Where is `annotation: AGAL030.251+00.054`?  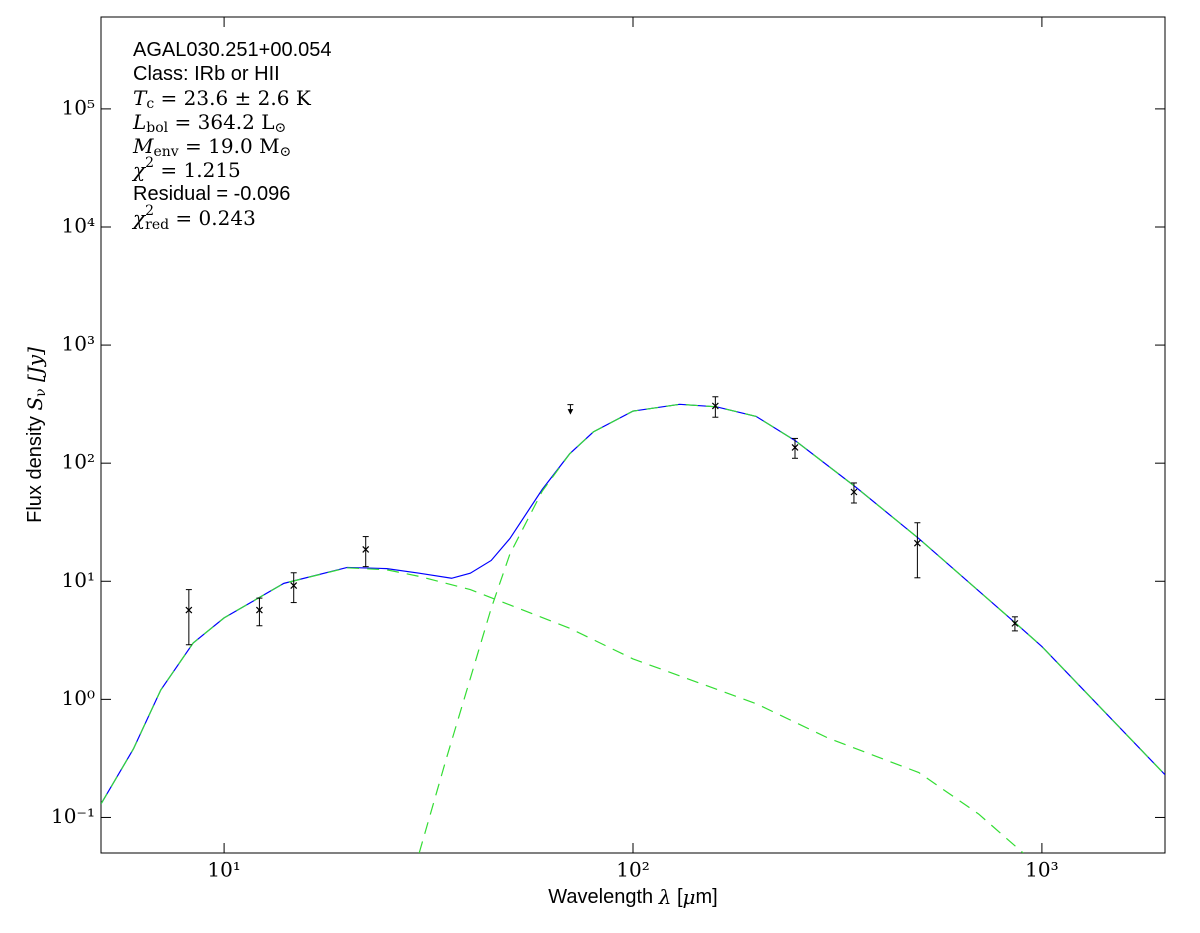 annotation: AGAL030.251+00.054 is located at coordinates (232, 50).